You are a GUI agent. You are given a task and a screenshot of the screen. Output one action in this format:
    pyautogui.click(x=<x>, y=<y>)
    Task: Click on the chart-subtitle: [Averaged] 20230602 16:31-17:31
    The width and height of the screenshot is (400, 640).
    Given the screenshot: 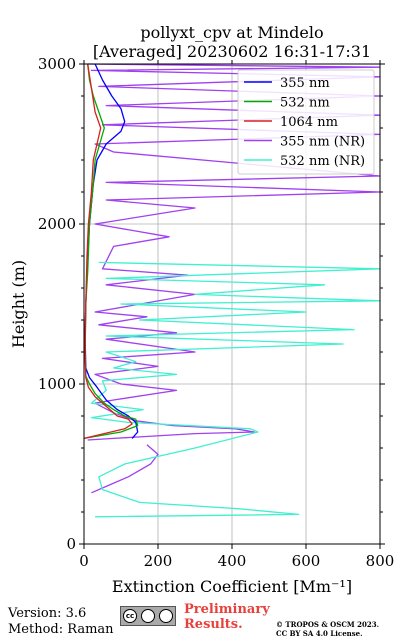 What is the action you would take?
    pyautogui.click(x=232, y=51)
    